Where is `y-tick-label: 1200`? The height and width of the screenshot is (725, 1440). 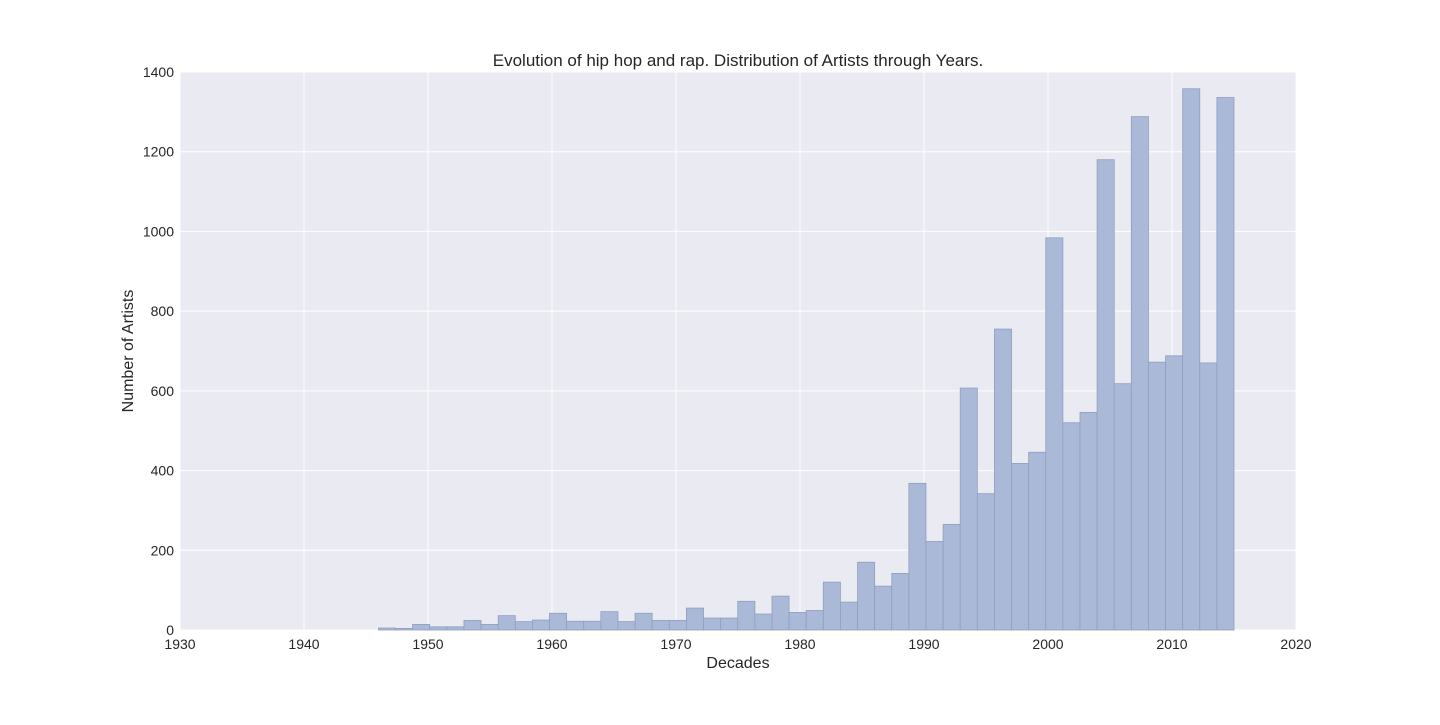
y-tick-label: 1200 is located at coordinates (158, 152).